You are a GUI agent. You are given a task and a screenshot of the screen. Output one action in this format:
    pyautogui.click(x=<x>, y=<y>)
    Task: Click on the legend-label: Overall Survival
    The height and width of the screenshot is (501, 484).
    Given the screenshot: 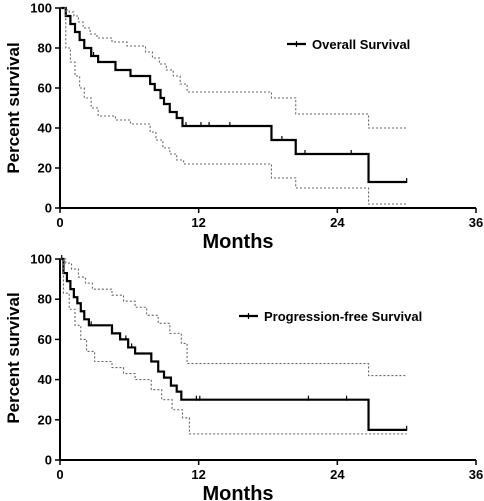 What is the action you would take?
    pyautogui.click(x=361, y=44)
    